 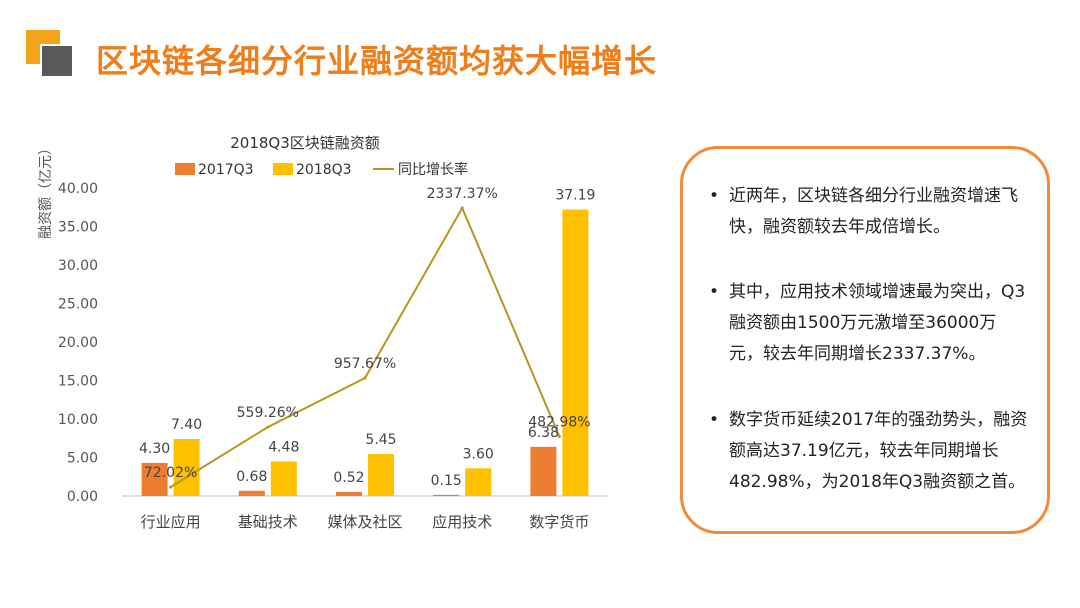 I want to click on legend: 2017Q3 2018Q3 同比增长率, so click(x=321, y=169).